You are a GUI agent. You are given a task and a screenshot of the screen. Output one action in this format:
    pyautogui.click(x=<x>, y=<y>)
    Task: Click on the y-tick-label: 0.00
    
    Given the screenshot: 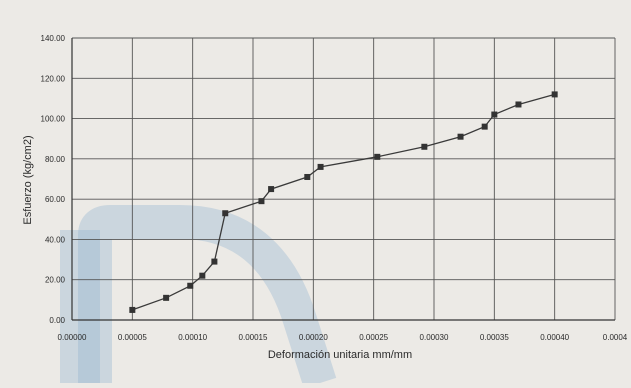 What is the action you would take?
    pyautogui.click(x=57, y=320)
    